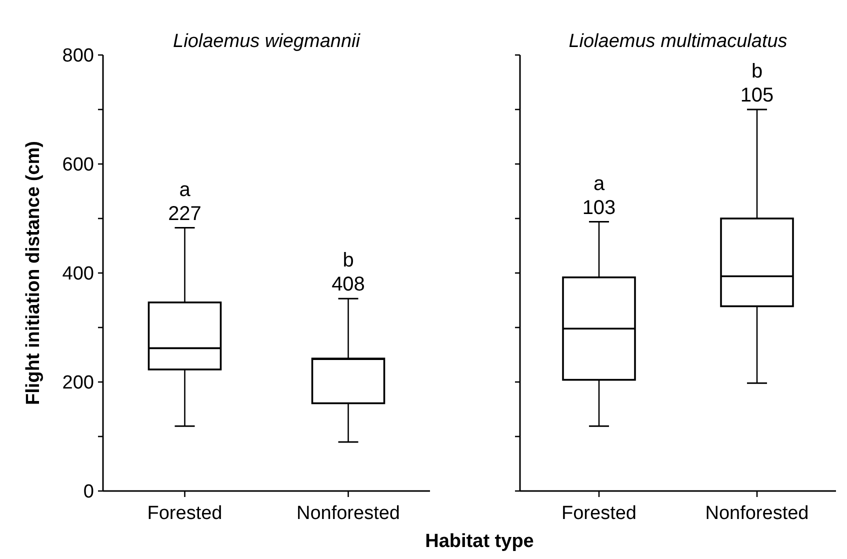 The image size is (847, 559). What do you see at coordinates (479, 541) in the screenshot?
I see `x-axis-title: Habitat type` at bounding box center [479, 541].